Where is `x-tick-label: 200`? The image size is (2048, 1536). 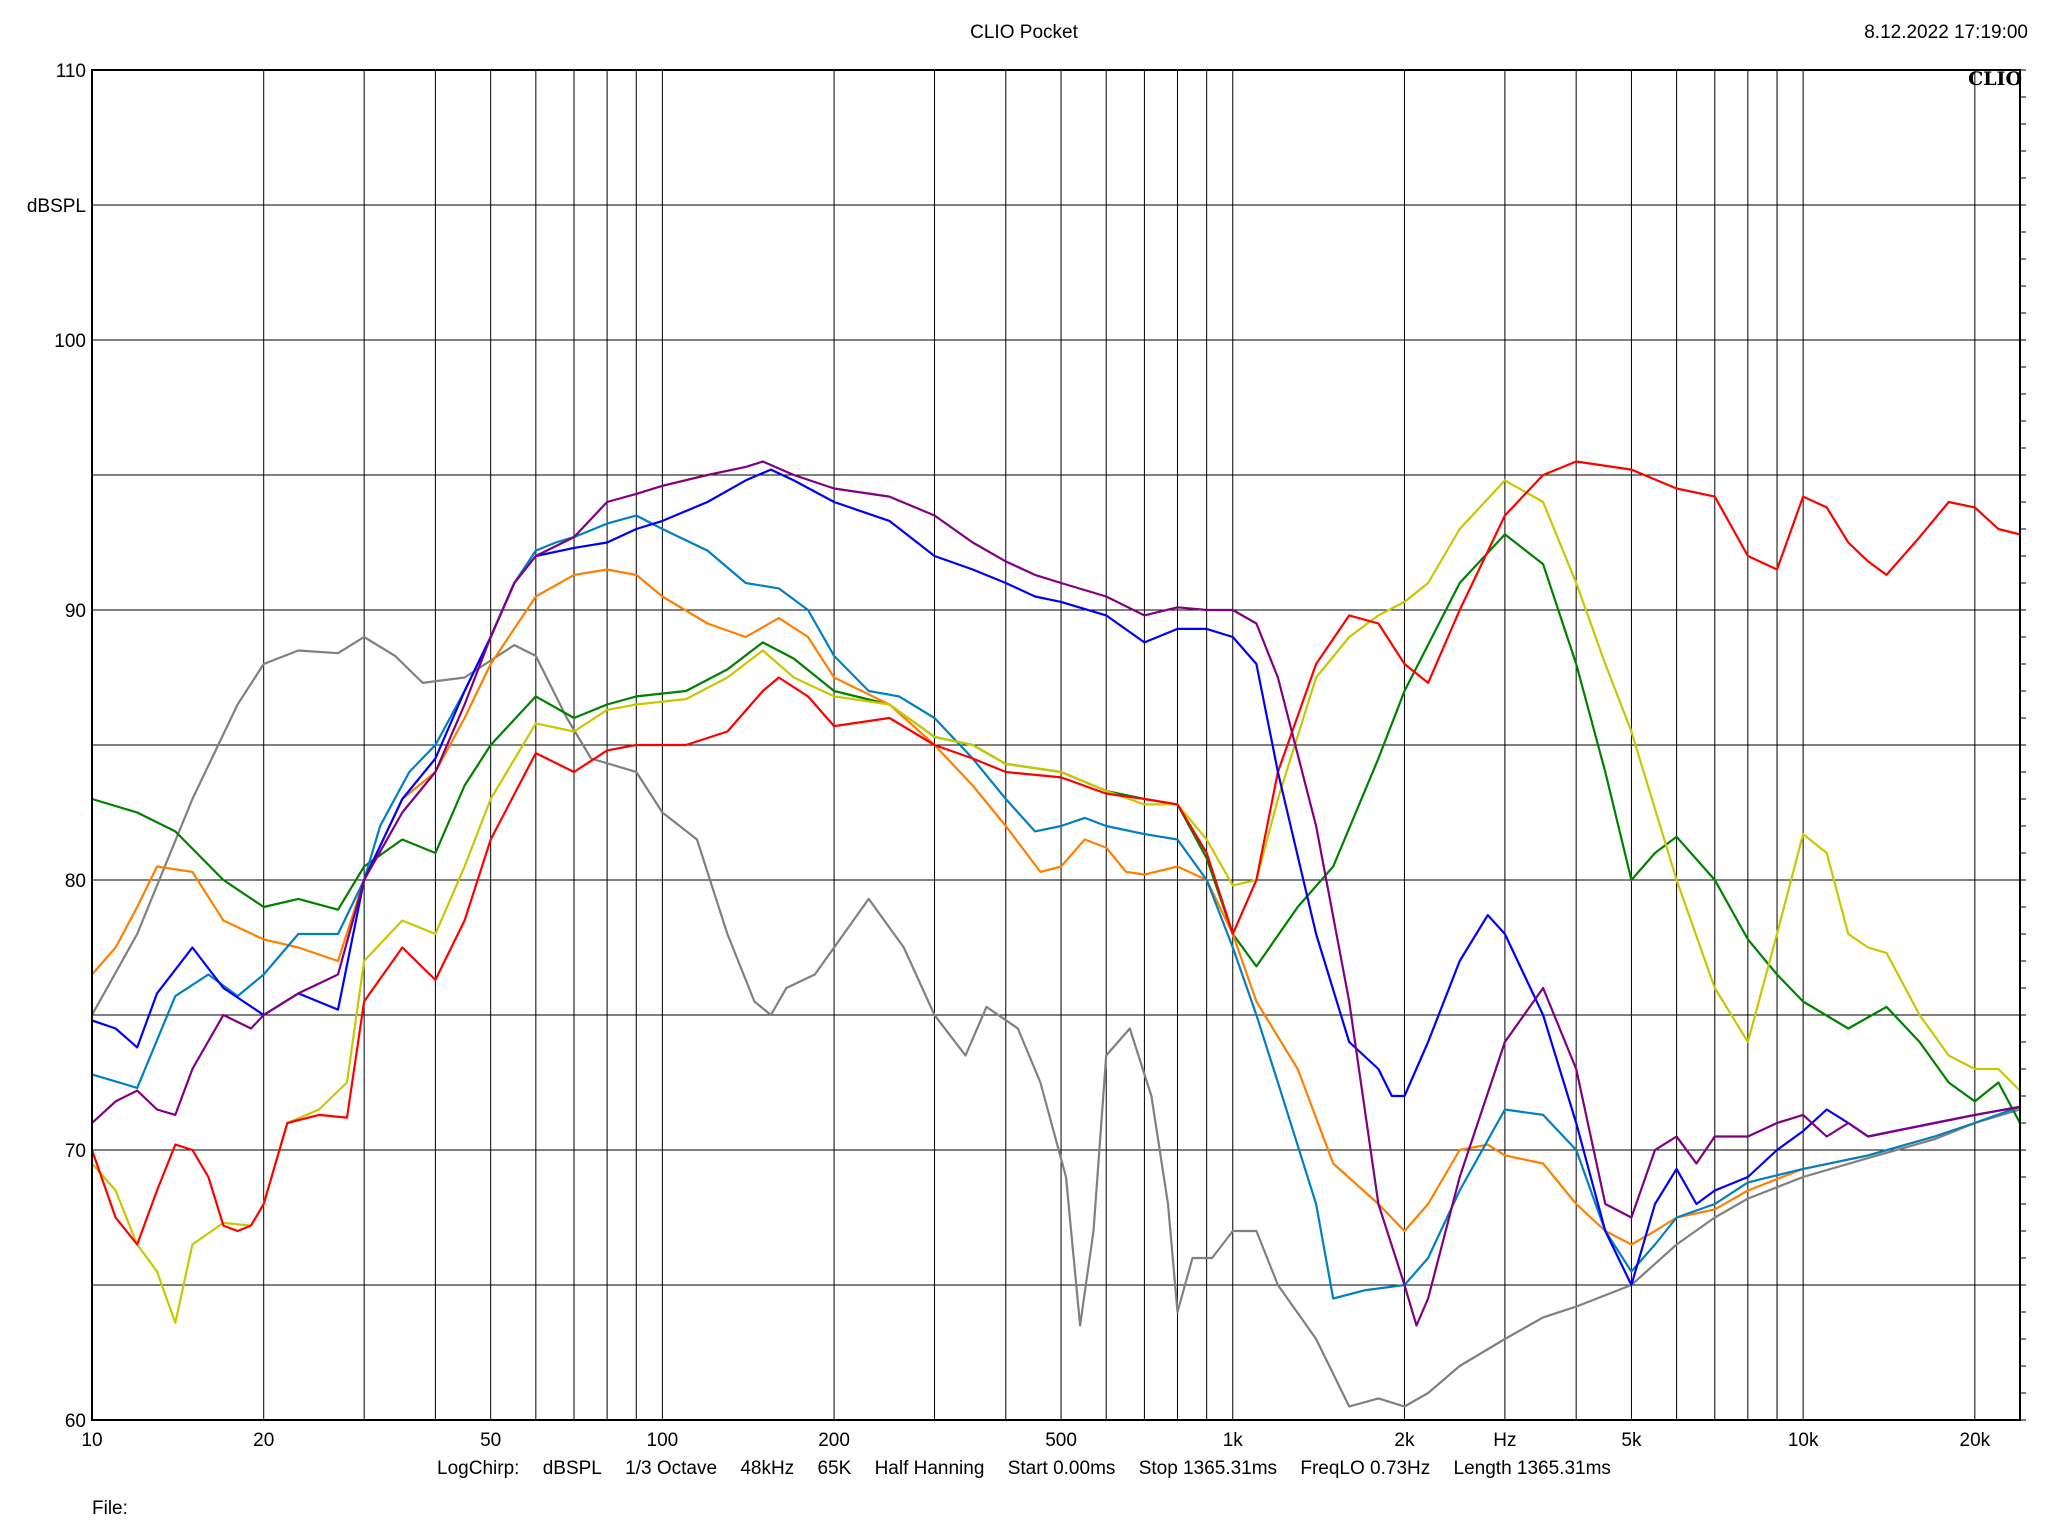 x-tick-label: 200 is located at coordinates (834, 1440).